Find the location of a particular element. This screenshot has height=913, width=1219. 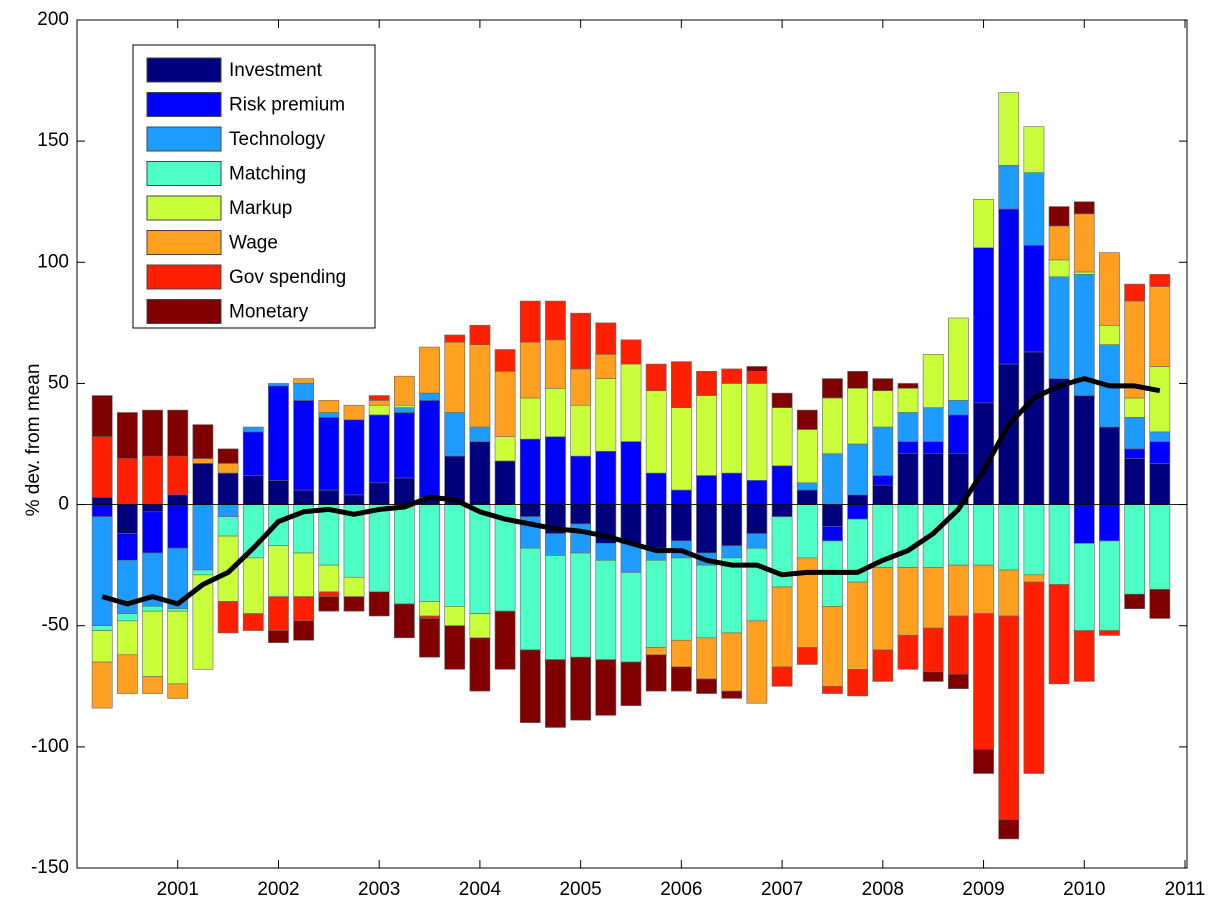

x-tick-label: 2001 is located at coordinates (178, 889).